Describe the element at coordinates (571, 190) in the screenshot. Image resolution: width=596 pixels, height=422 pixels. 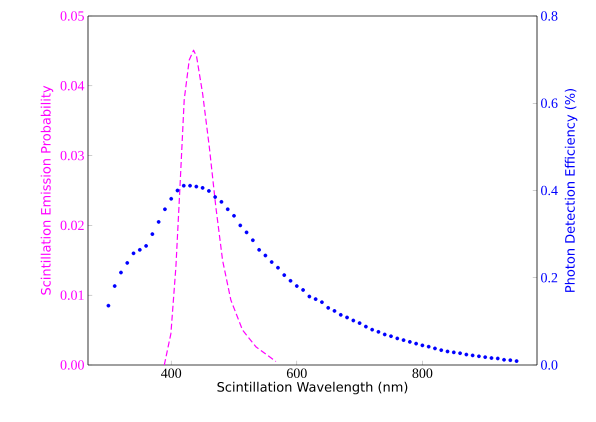
I see `y2-axis-title: Photon Detection Efficiency (%)` at that location.